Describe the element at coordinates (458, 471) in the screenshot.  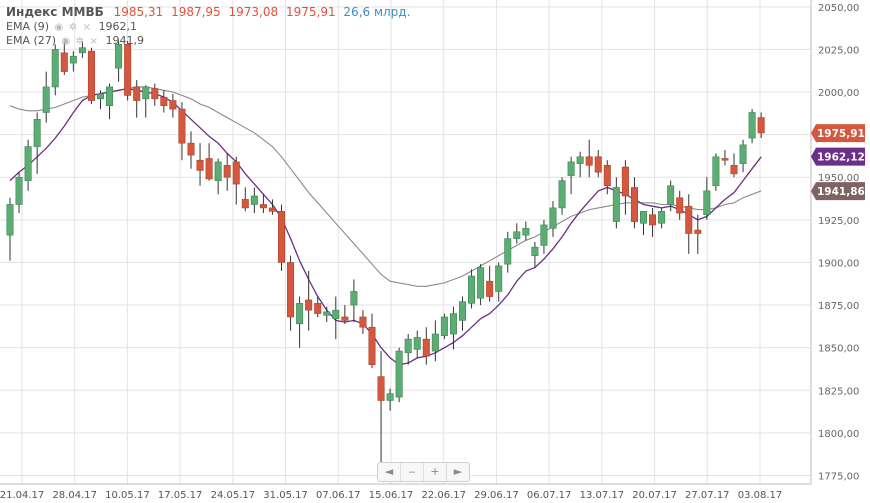
I see `scroll-forward-button: ►` at that location.